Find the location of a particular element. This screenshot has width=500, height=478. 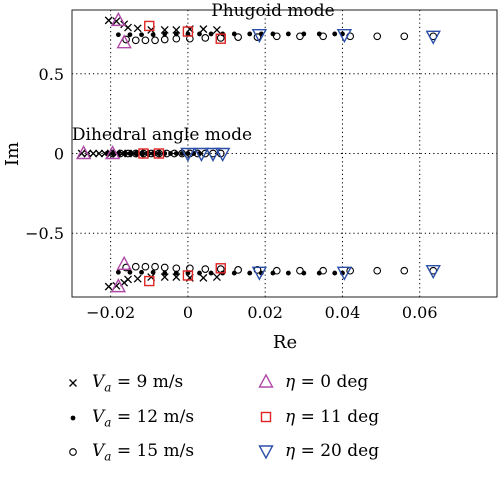

y-tick-label: −0.5 is located at coordinates (44, 233).